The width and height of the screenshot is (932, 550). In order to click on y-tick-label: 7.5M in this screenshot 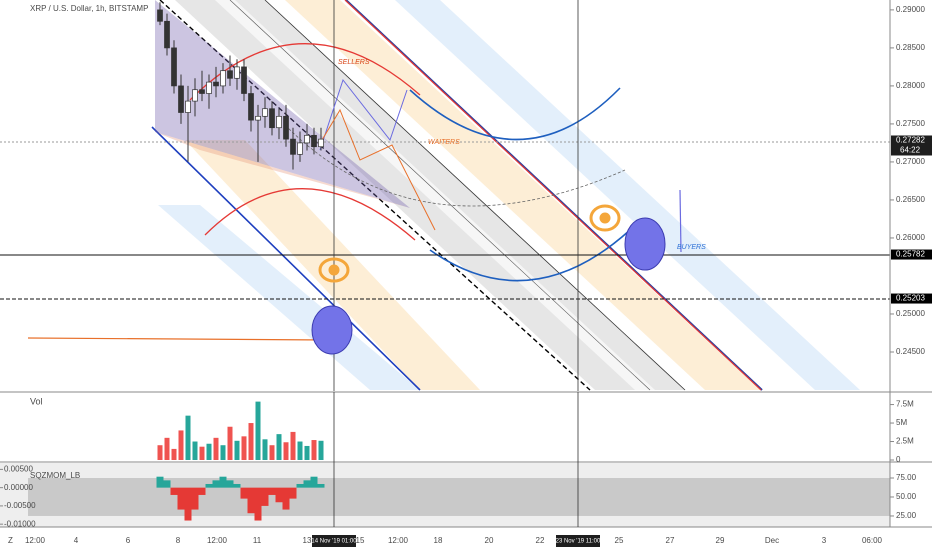, I will do `click(905, 404)`.